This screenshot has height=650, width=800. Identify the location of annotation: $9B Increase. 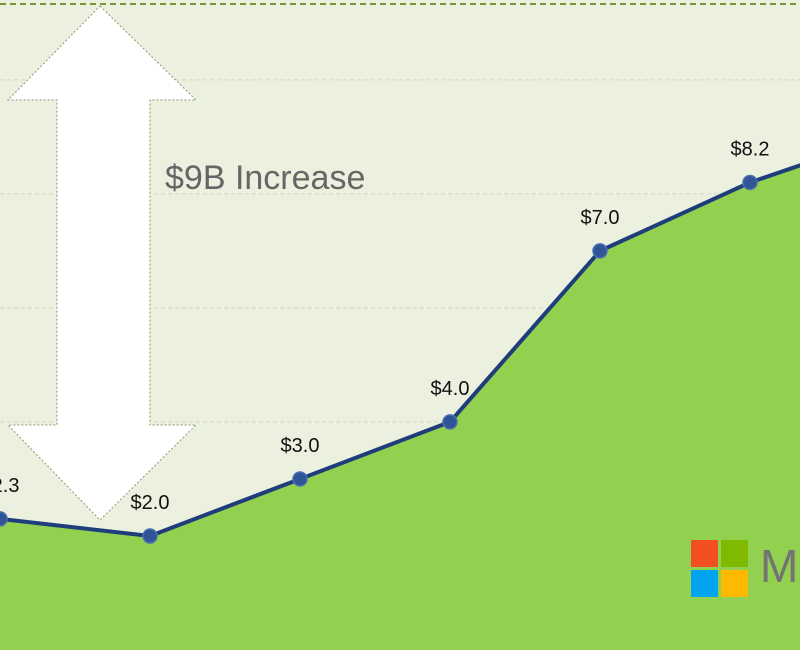
(265, 178).